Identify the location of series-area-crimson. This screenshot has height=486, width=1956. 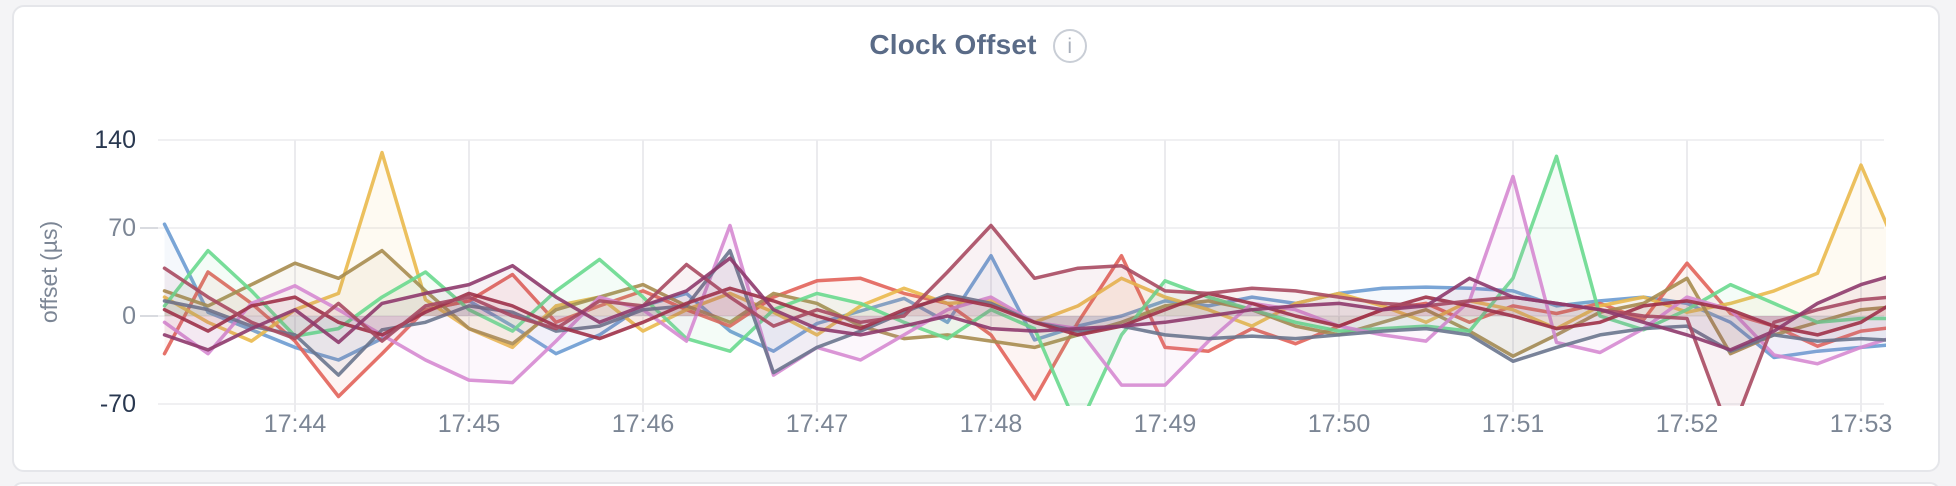
(1025, 313).